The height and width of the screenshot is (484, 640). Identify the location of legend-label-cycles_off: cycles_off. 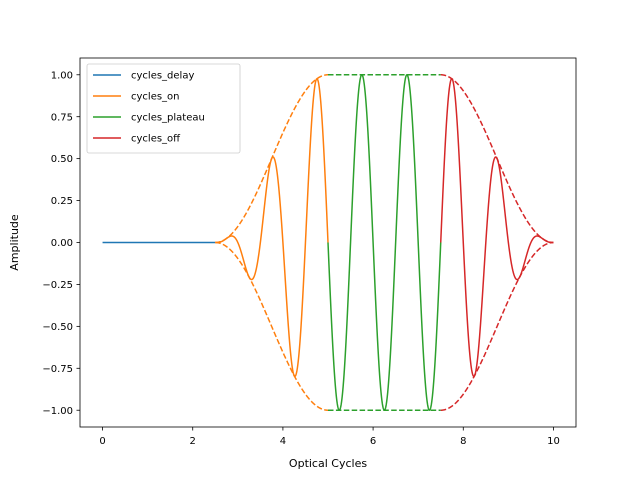
(156, 139).